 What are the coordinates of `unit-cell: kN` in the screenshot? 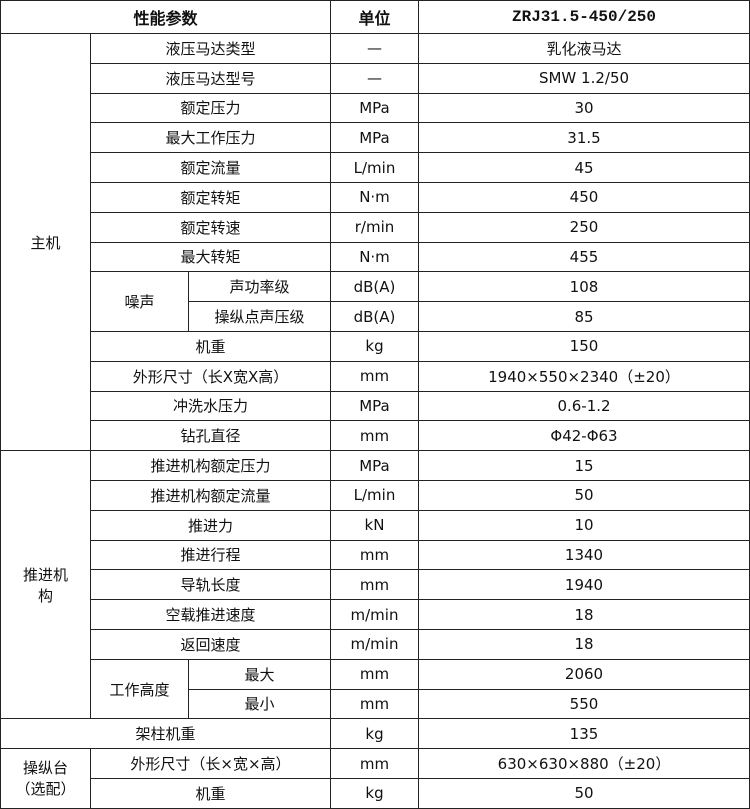 It's located at (374, 525).